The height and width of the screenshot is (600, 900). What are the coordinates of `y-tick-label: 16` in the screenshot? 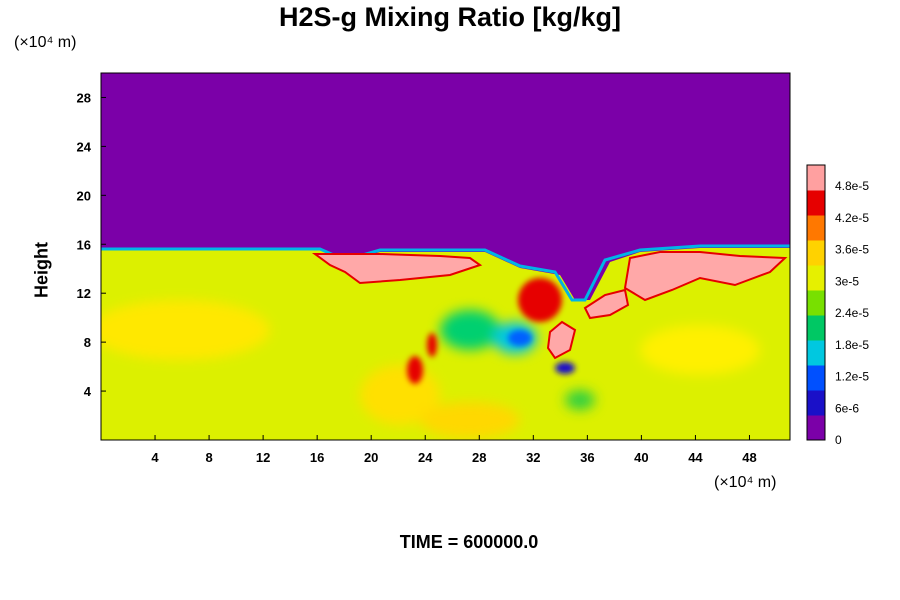 It's located at (84, 244).